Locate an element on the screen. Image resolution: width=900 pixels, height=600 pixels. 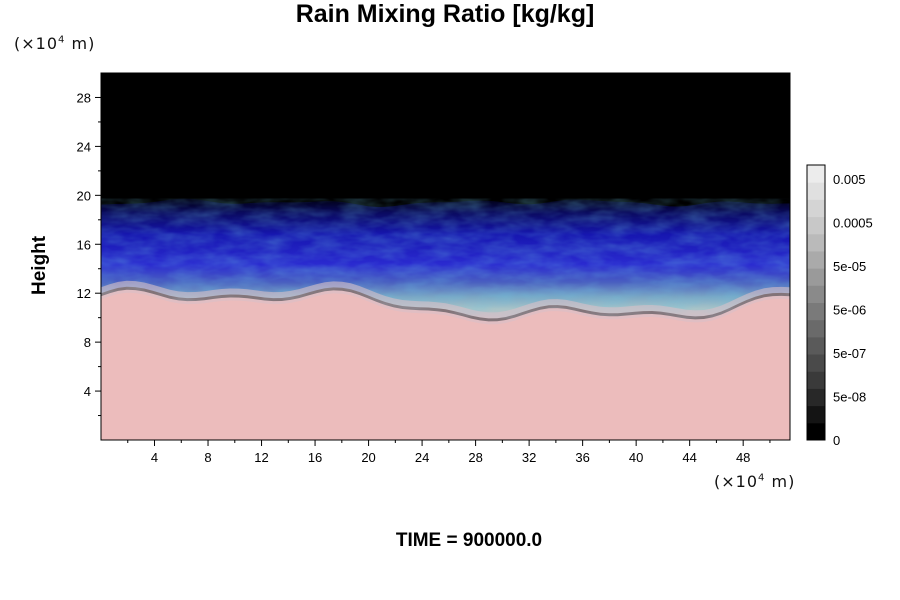
colorbar-label: 5e-07 is located at coordinates (849, 353).